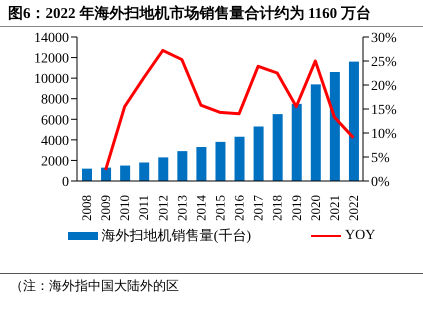 The height and width of the screenshot is (326, 423). I want to click on y2-tick-label: 0%, so click(380, 182).